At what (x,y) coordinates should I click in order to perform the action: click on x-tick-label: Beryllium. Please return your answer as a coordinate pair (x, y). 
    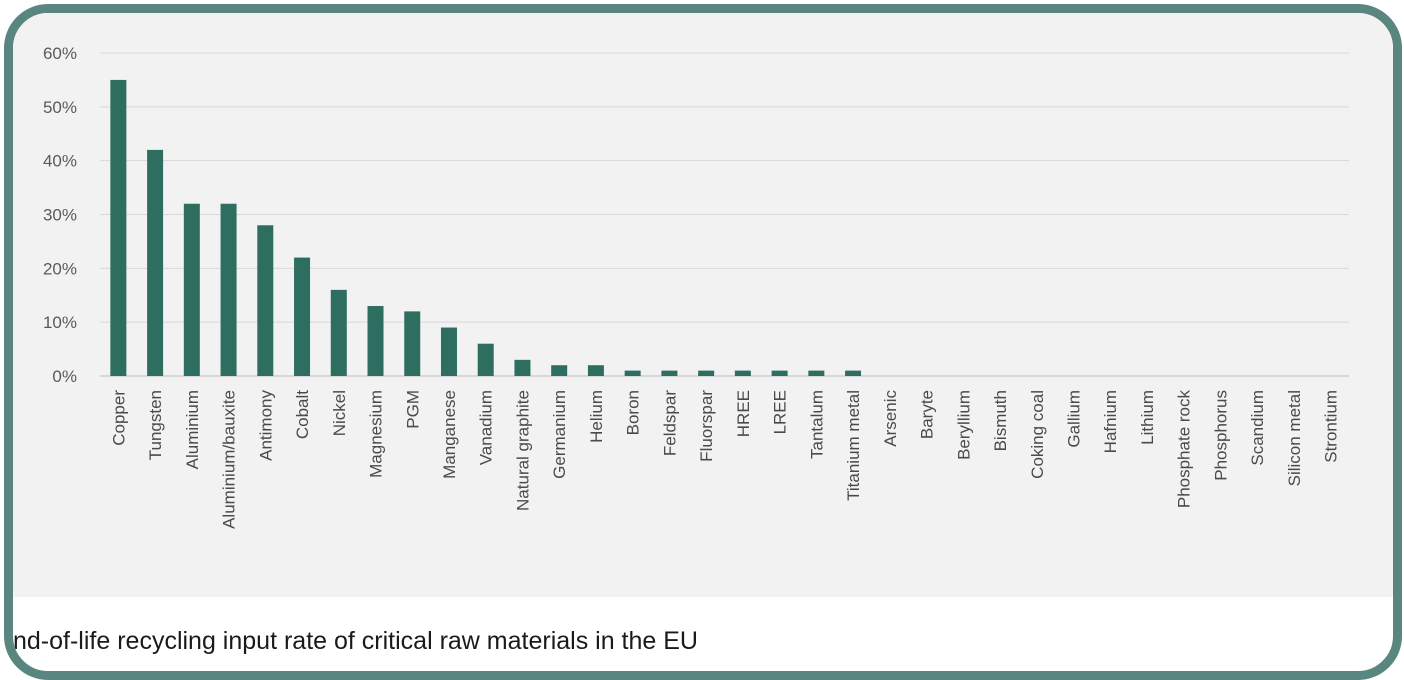
    Looking at the image, I should click on (963, 425).